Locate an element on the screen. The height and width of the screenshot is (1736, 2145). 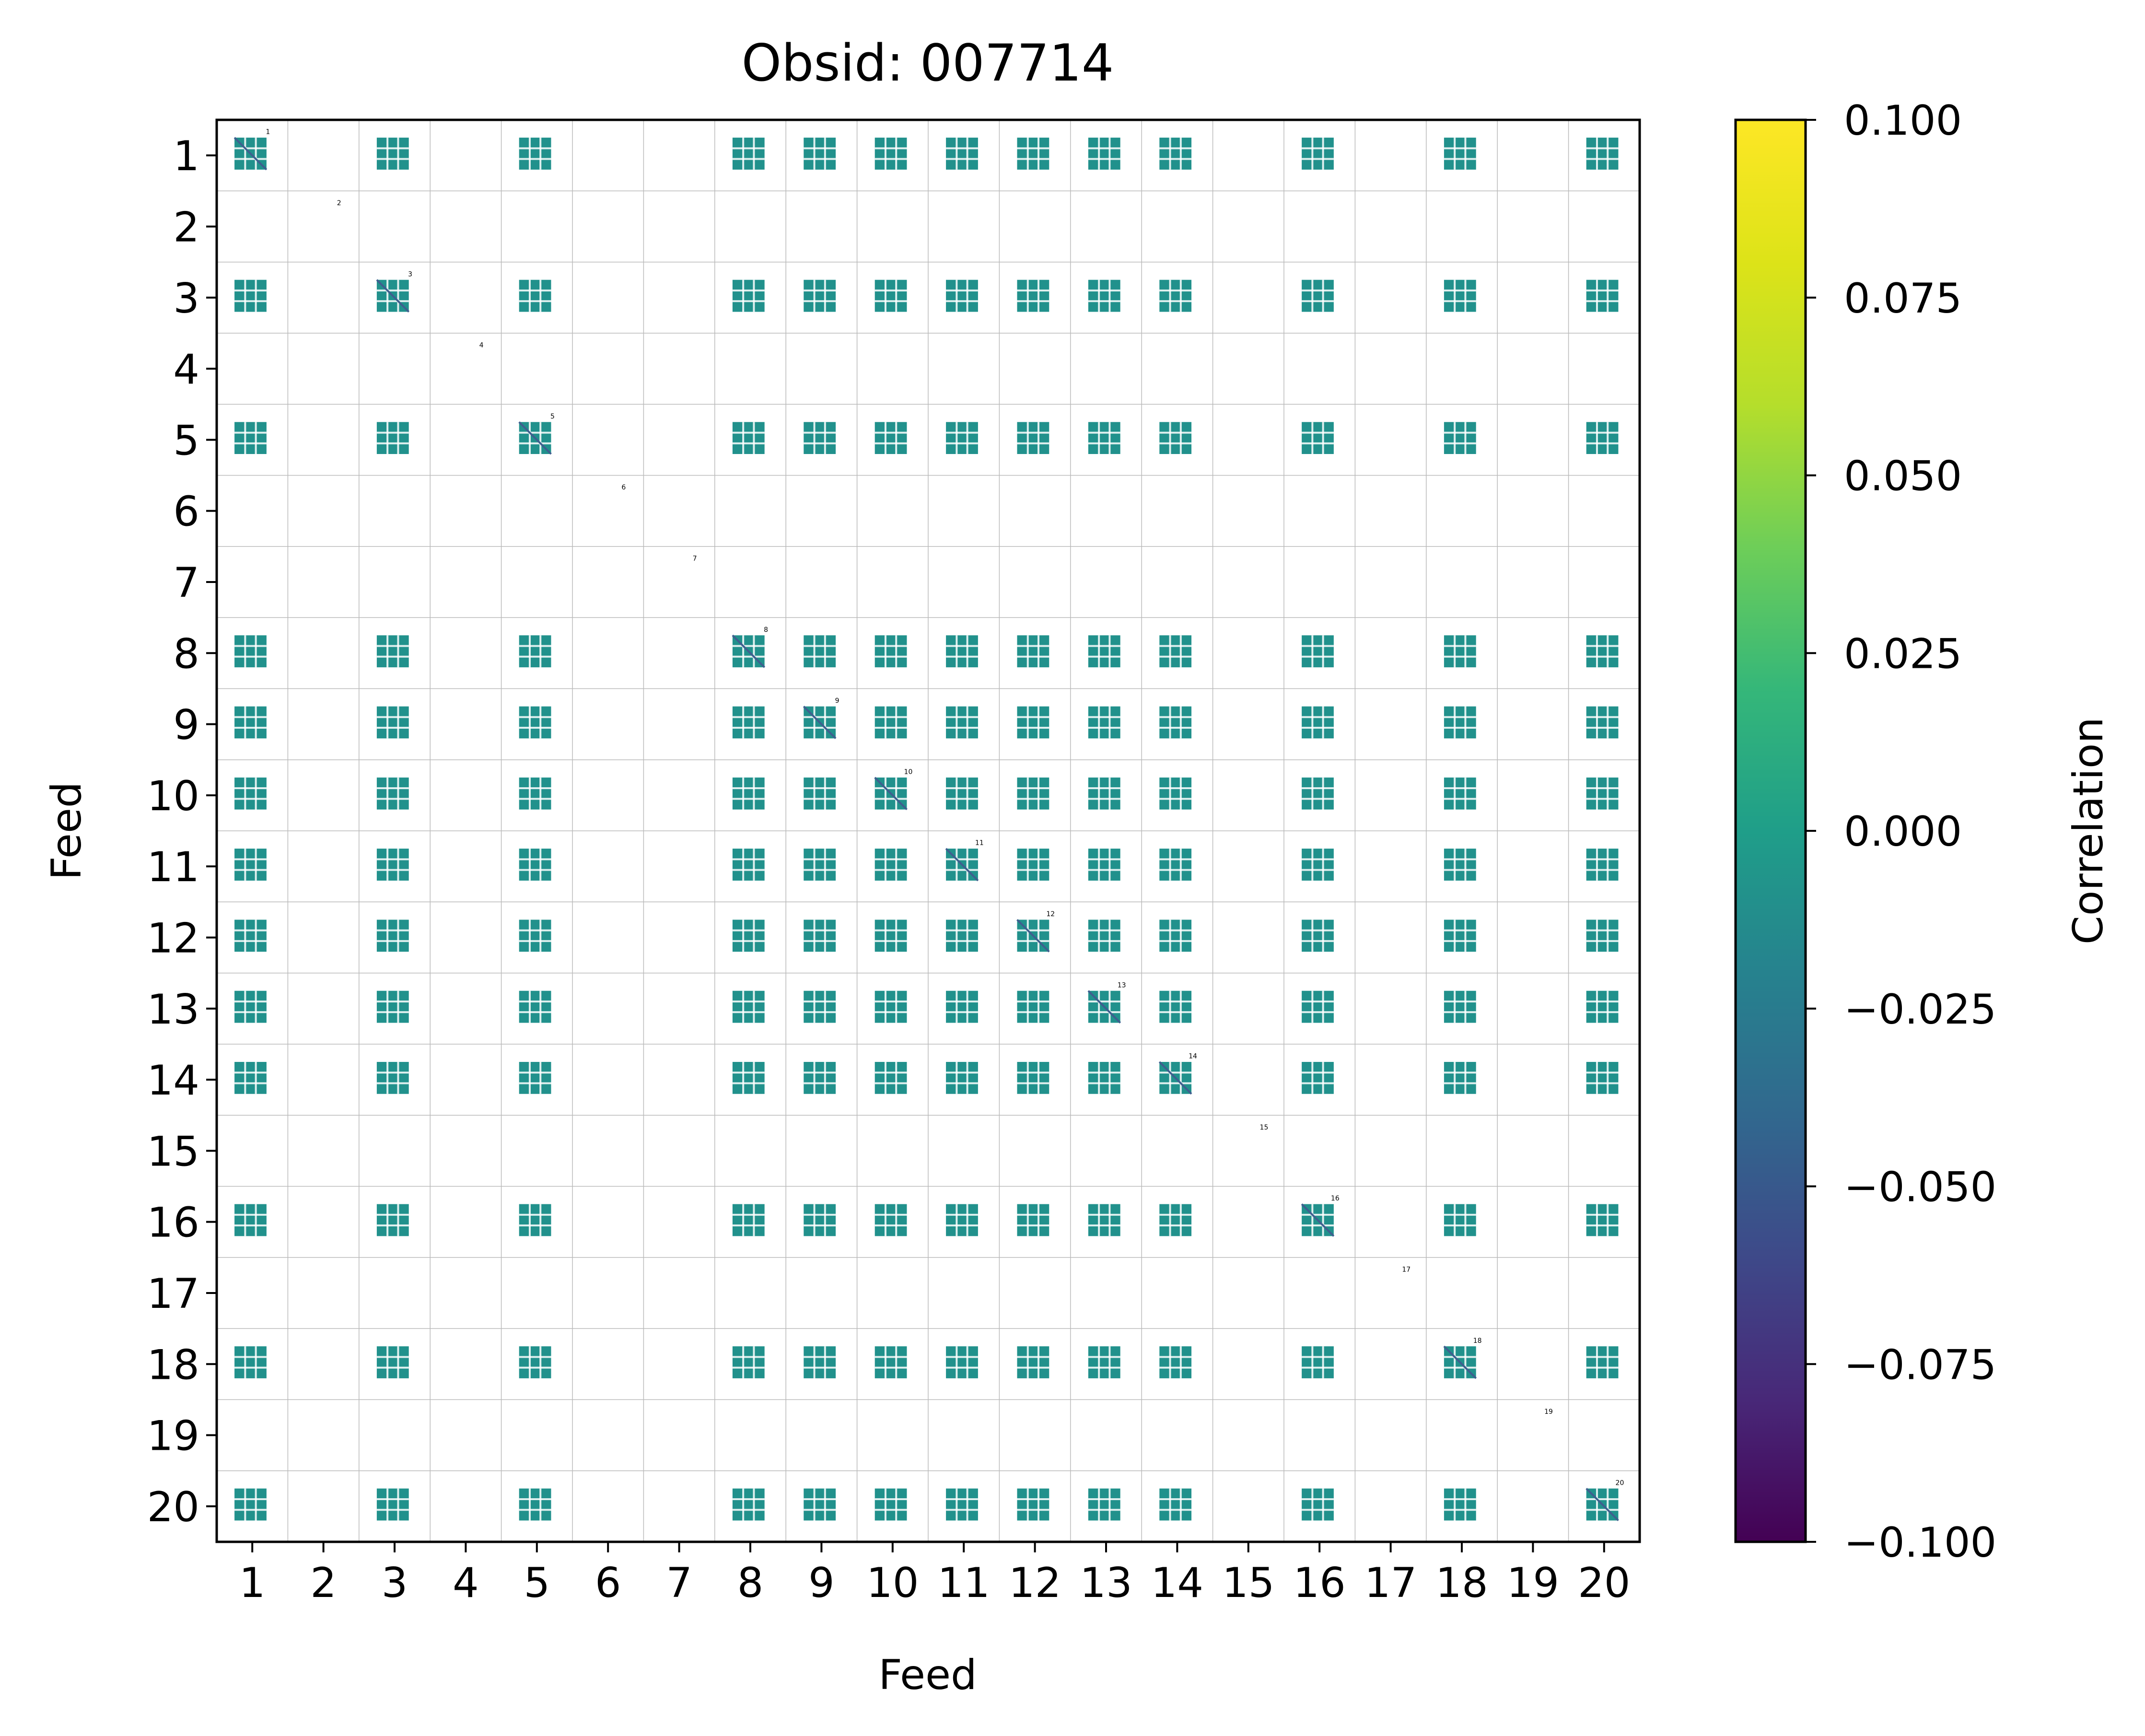
colorbar-tick-label: −0.100 is located at coordinates (1920, 1543).